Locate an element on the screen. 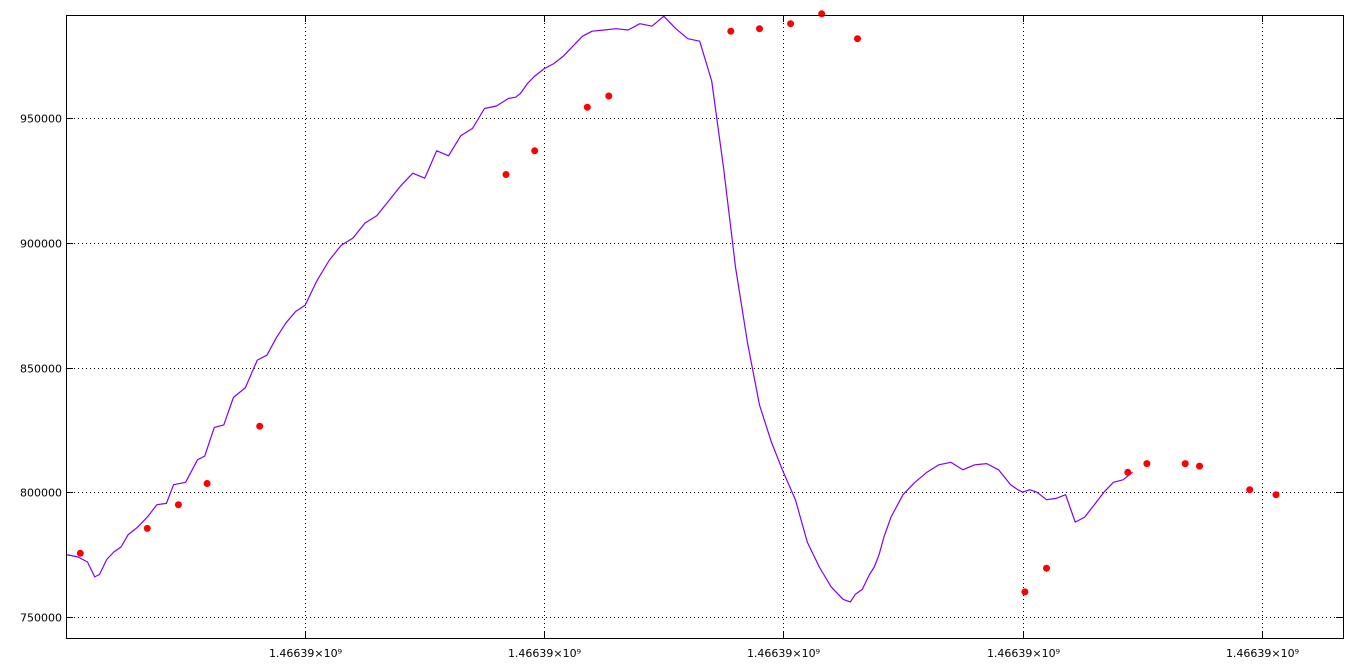  y-tick-label: 900000 is located at coordinates (41, 244).